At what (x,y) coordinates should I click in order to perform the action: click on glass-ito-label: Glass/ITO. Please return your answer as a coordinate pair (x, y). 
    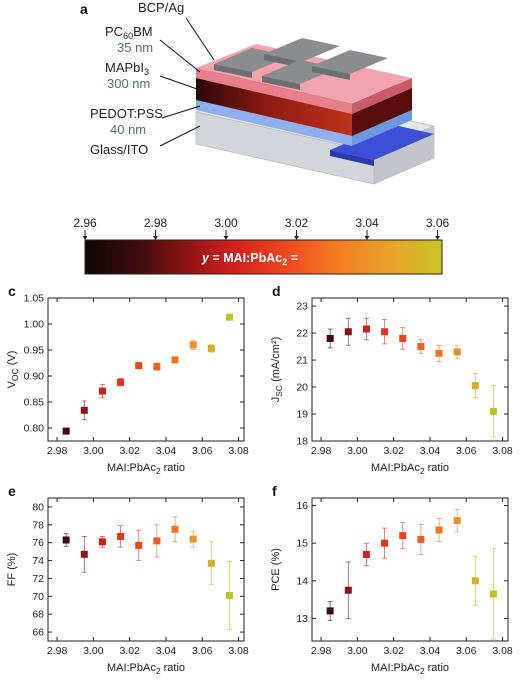
    Looking at the image, I should click on (119, 149).